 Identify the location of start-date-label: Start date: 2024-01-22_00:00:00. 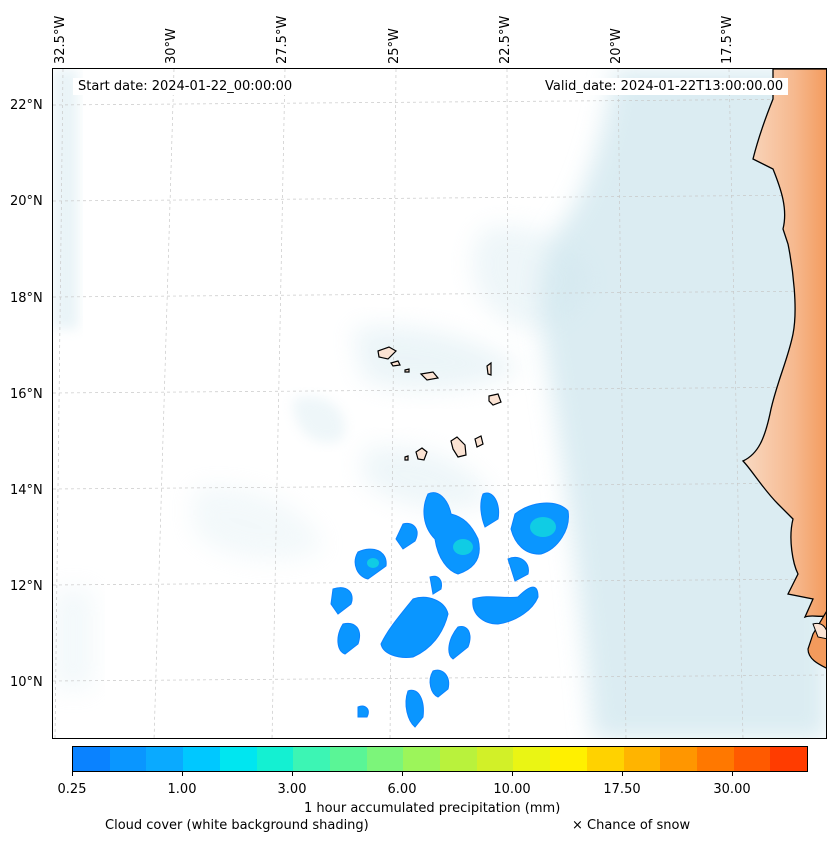
(185, 86).